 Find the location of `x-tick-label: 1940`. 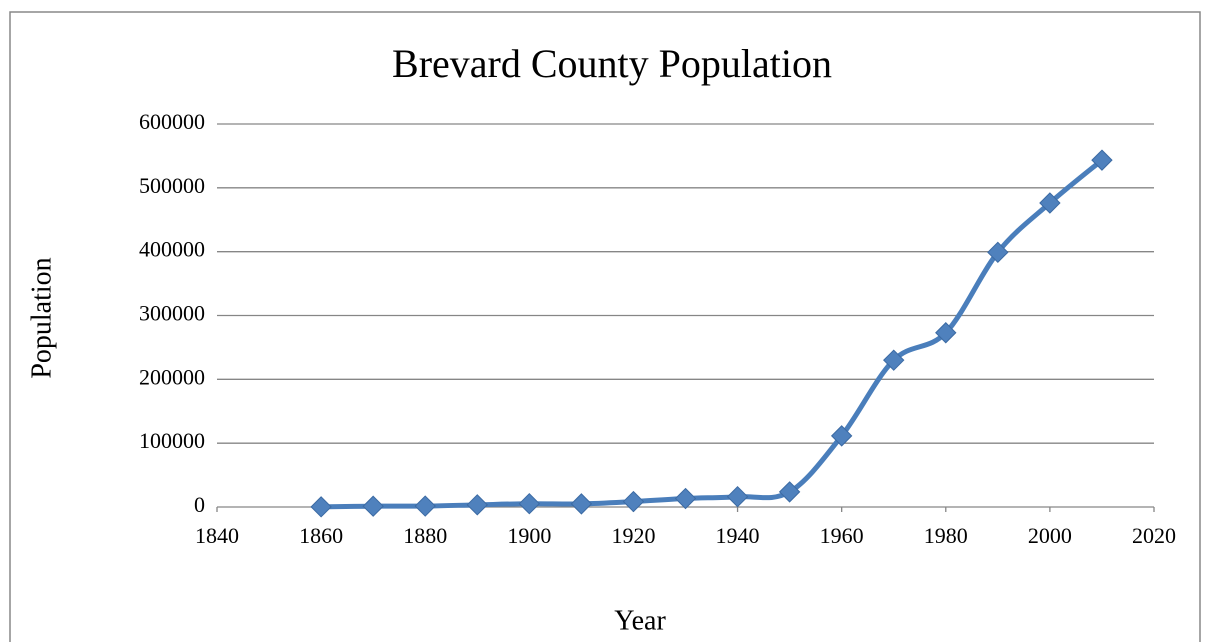

x-tick-label: 1940 is located at coordinates (738, 535).